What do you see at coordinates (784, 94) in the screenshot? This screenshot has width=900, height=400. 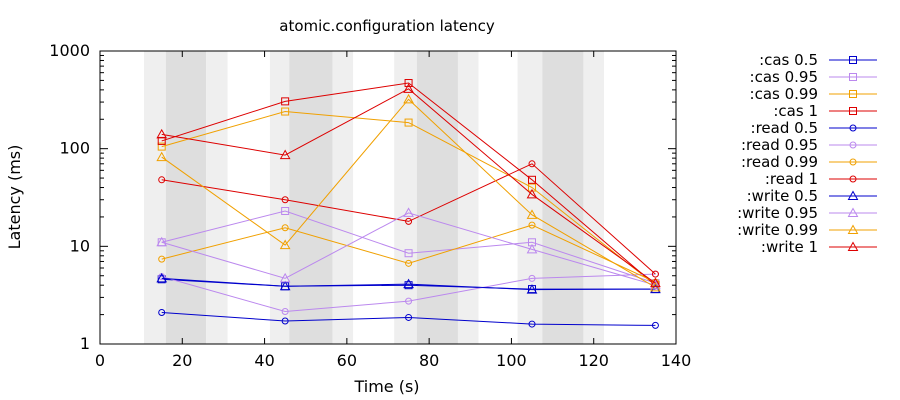 I see `legend-label: :cas 0.99` at bounding box center [784, 94].